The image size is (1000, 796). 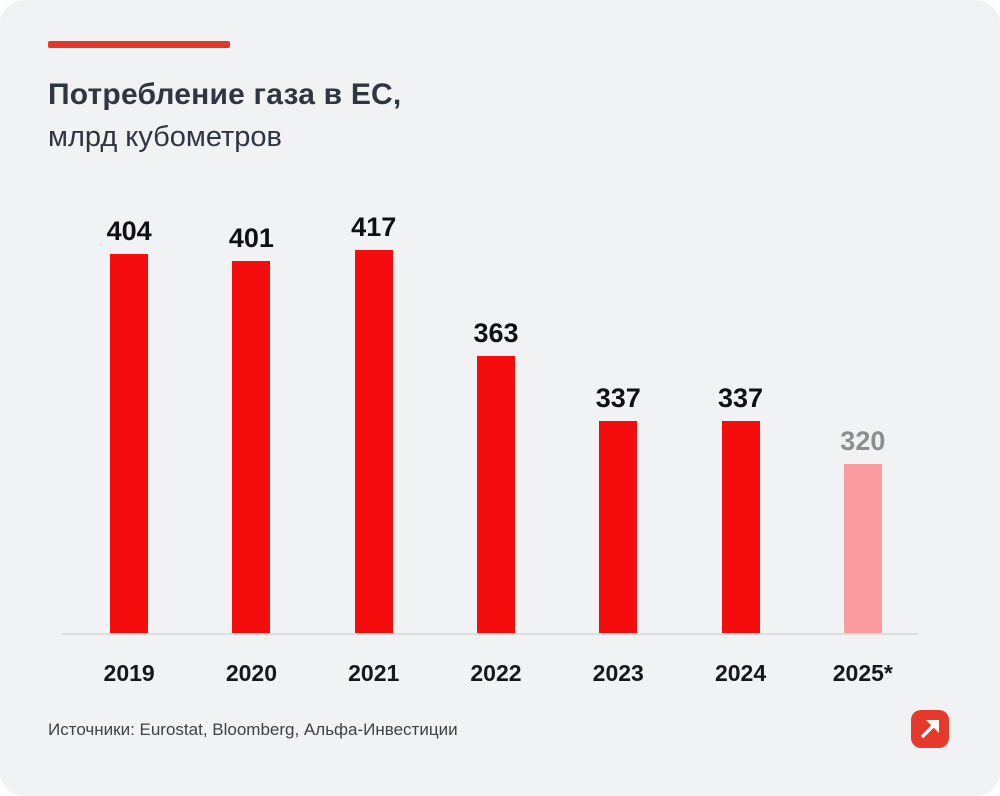 I want to click on chart-title: Потребление газа в ЕС,, so click(x=225, y=94).